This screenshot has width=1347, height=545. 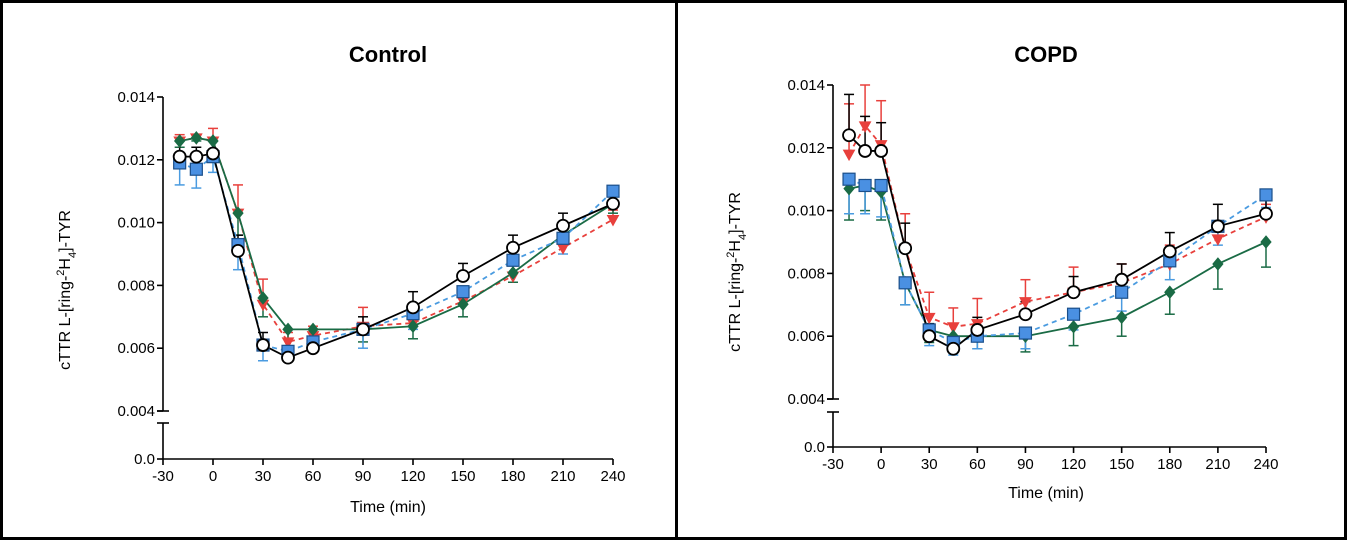 I want to click on x-tick-label: 120, so click(x=1073, y=464).